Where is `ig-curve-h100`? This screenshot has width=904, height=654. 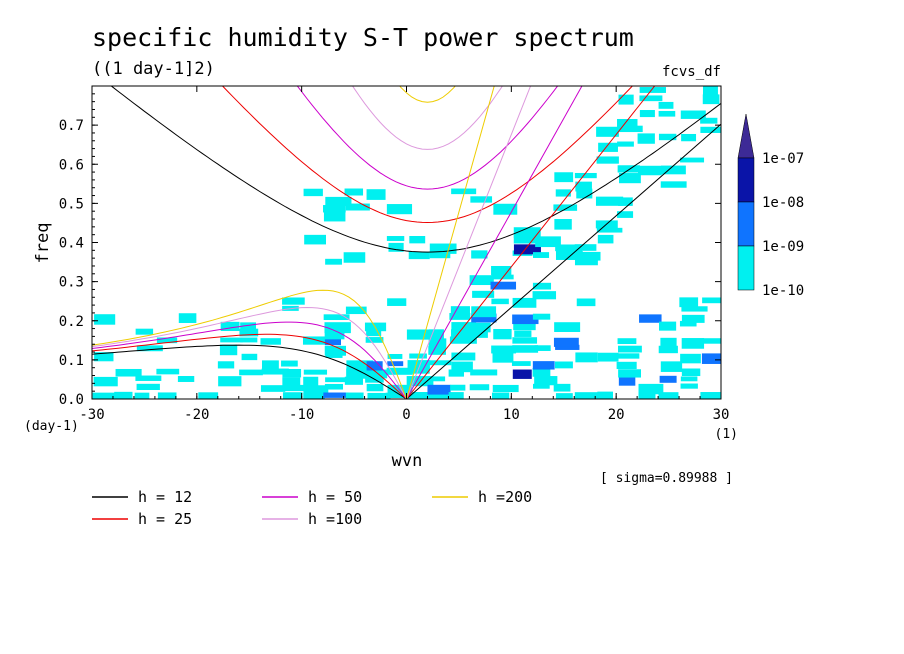
ig-curve-h100 is located at coordinates (427, 118).